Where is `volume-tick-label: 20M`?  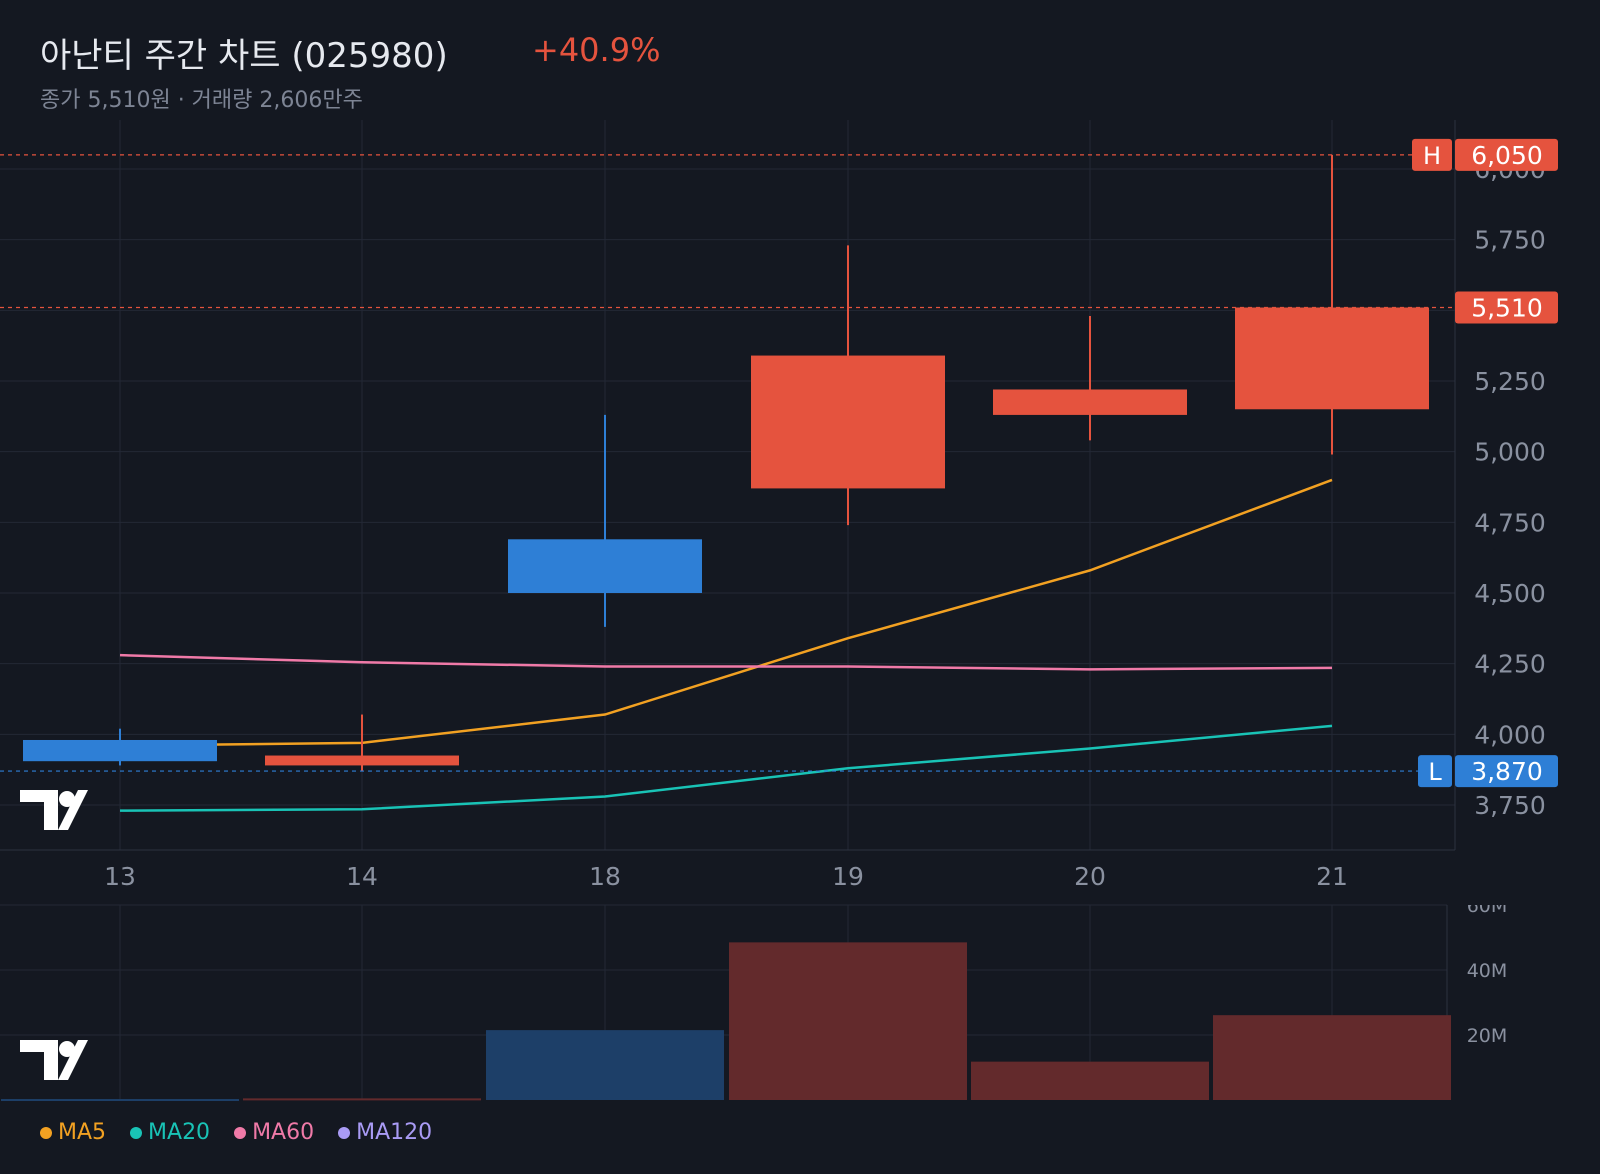 volume-tick-label: 20M is located at coordinates (1487, 1036).